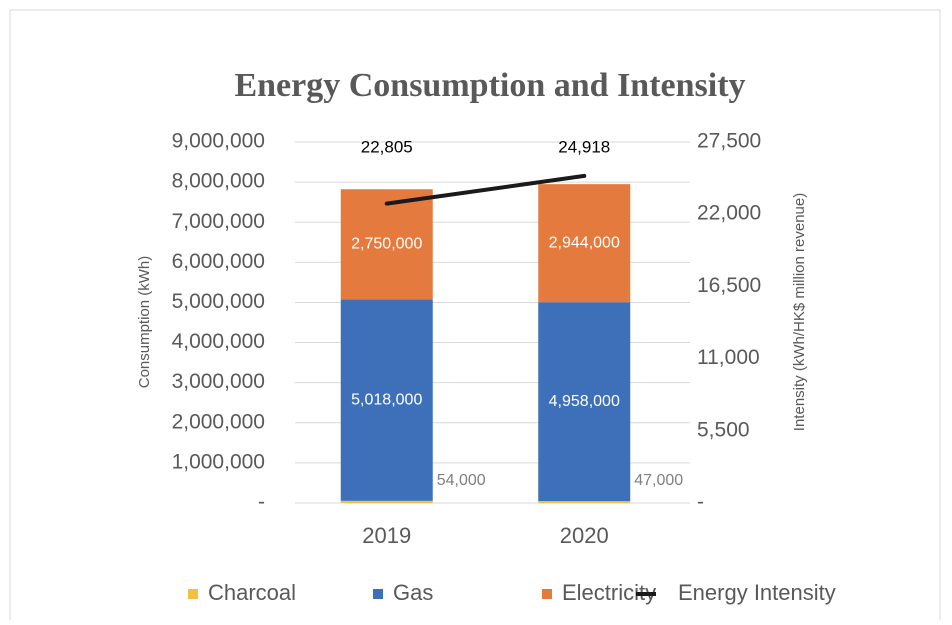  I want to click on y-tick-label: 7,000,000, so click(218, 221).